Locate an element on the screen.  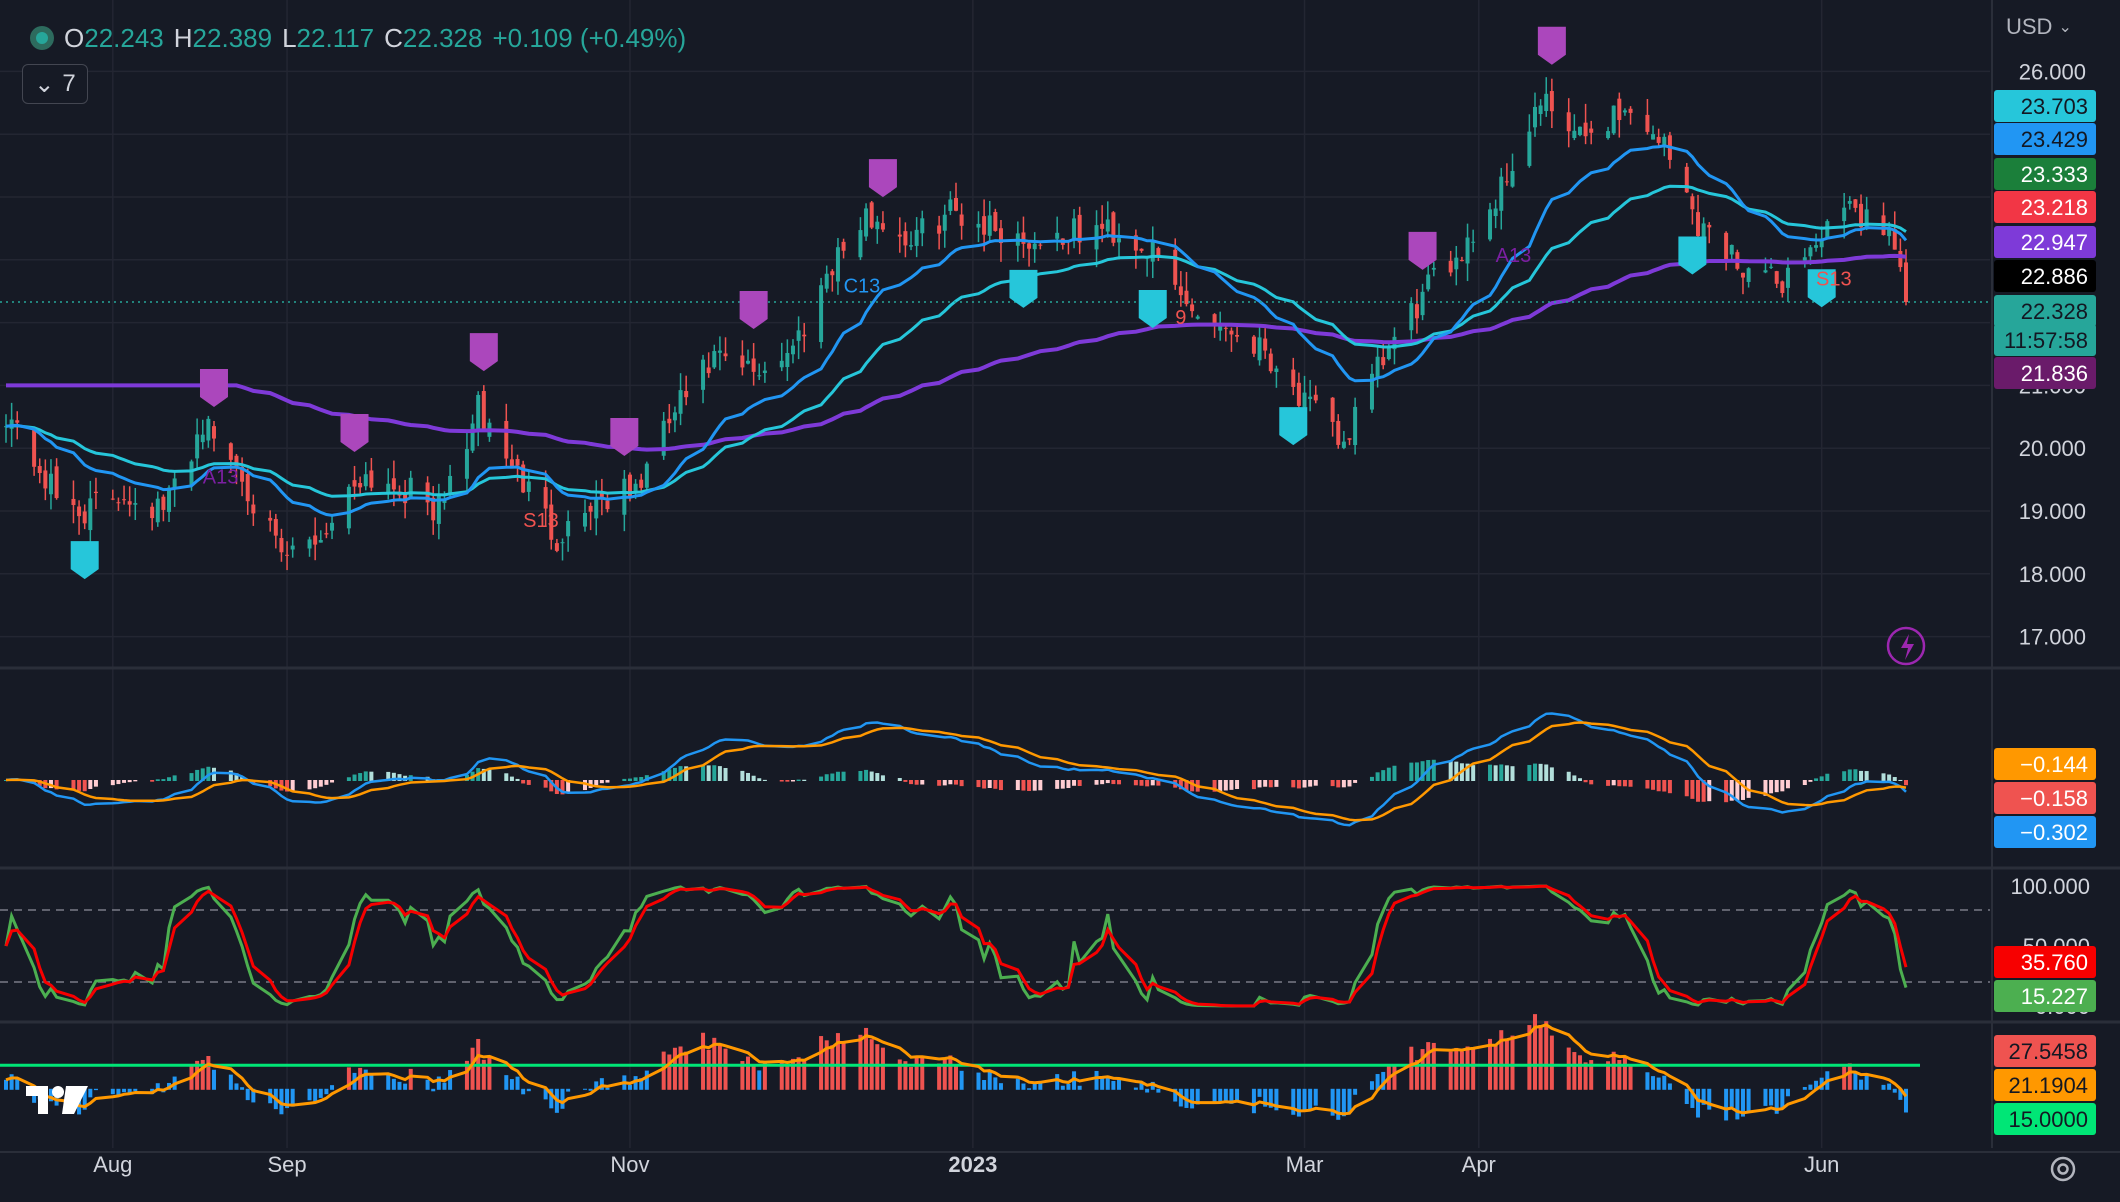
change-value: +0.109 (+0.49%) is located at coordinates (589, 37).